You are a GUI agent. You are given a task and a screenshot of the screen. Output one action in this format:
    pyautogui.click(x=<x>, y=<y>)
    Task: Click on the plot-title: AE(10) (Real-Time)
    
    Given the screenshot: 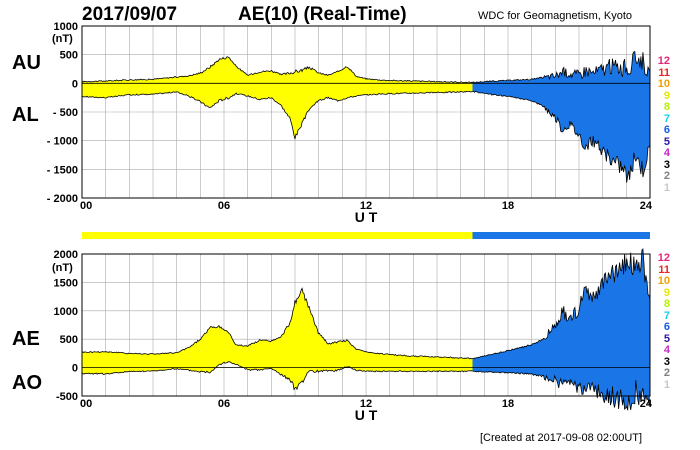 What is the action you would take?
    pyautogui.click(x=322, y=14)
    